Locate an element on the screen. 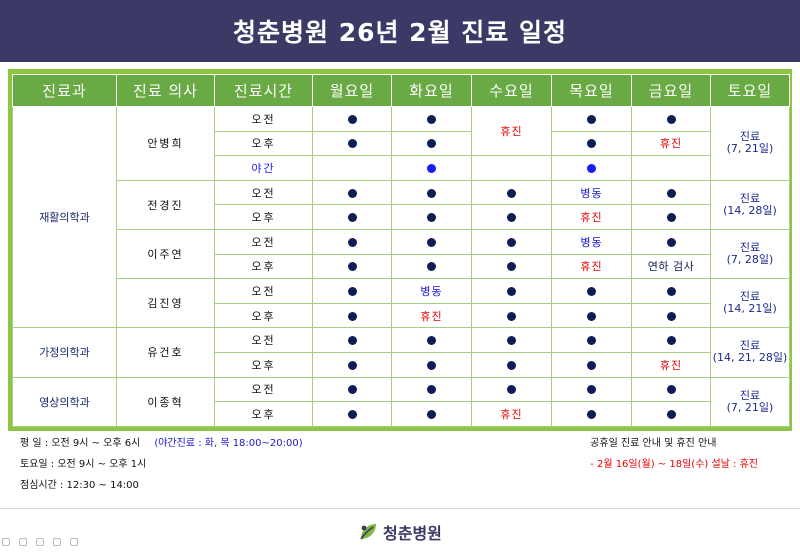  col-wed: 수요일 is located at coordinates (511, 90).